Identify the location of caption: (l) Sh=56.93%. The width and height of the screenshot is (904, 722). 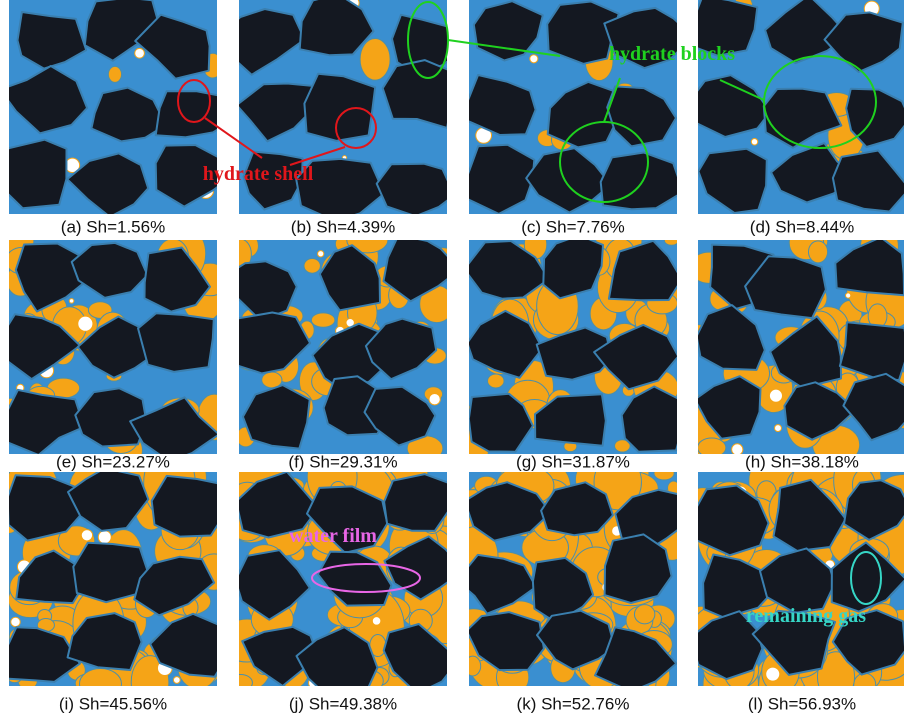
(802, 703).